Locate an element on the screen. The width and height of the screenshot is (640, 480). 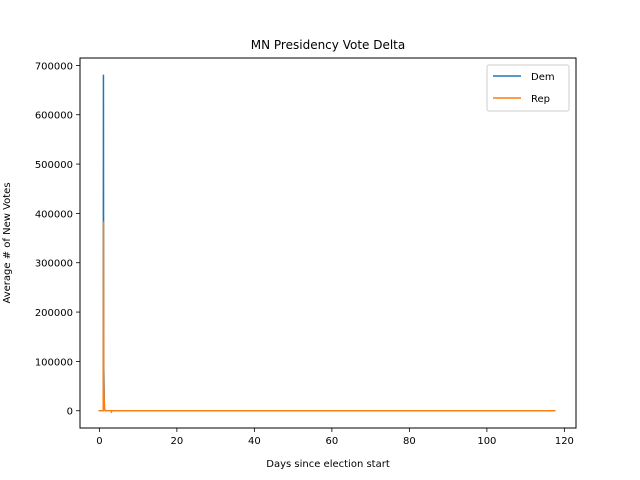
y-tick-label: 700000 is located at coordinates (54, 66).